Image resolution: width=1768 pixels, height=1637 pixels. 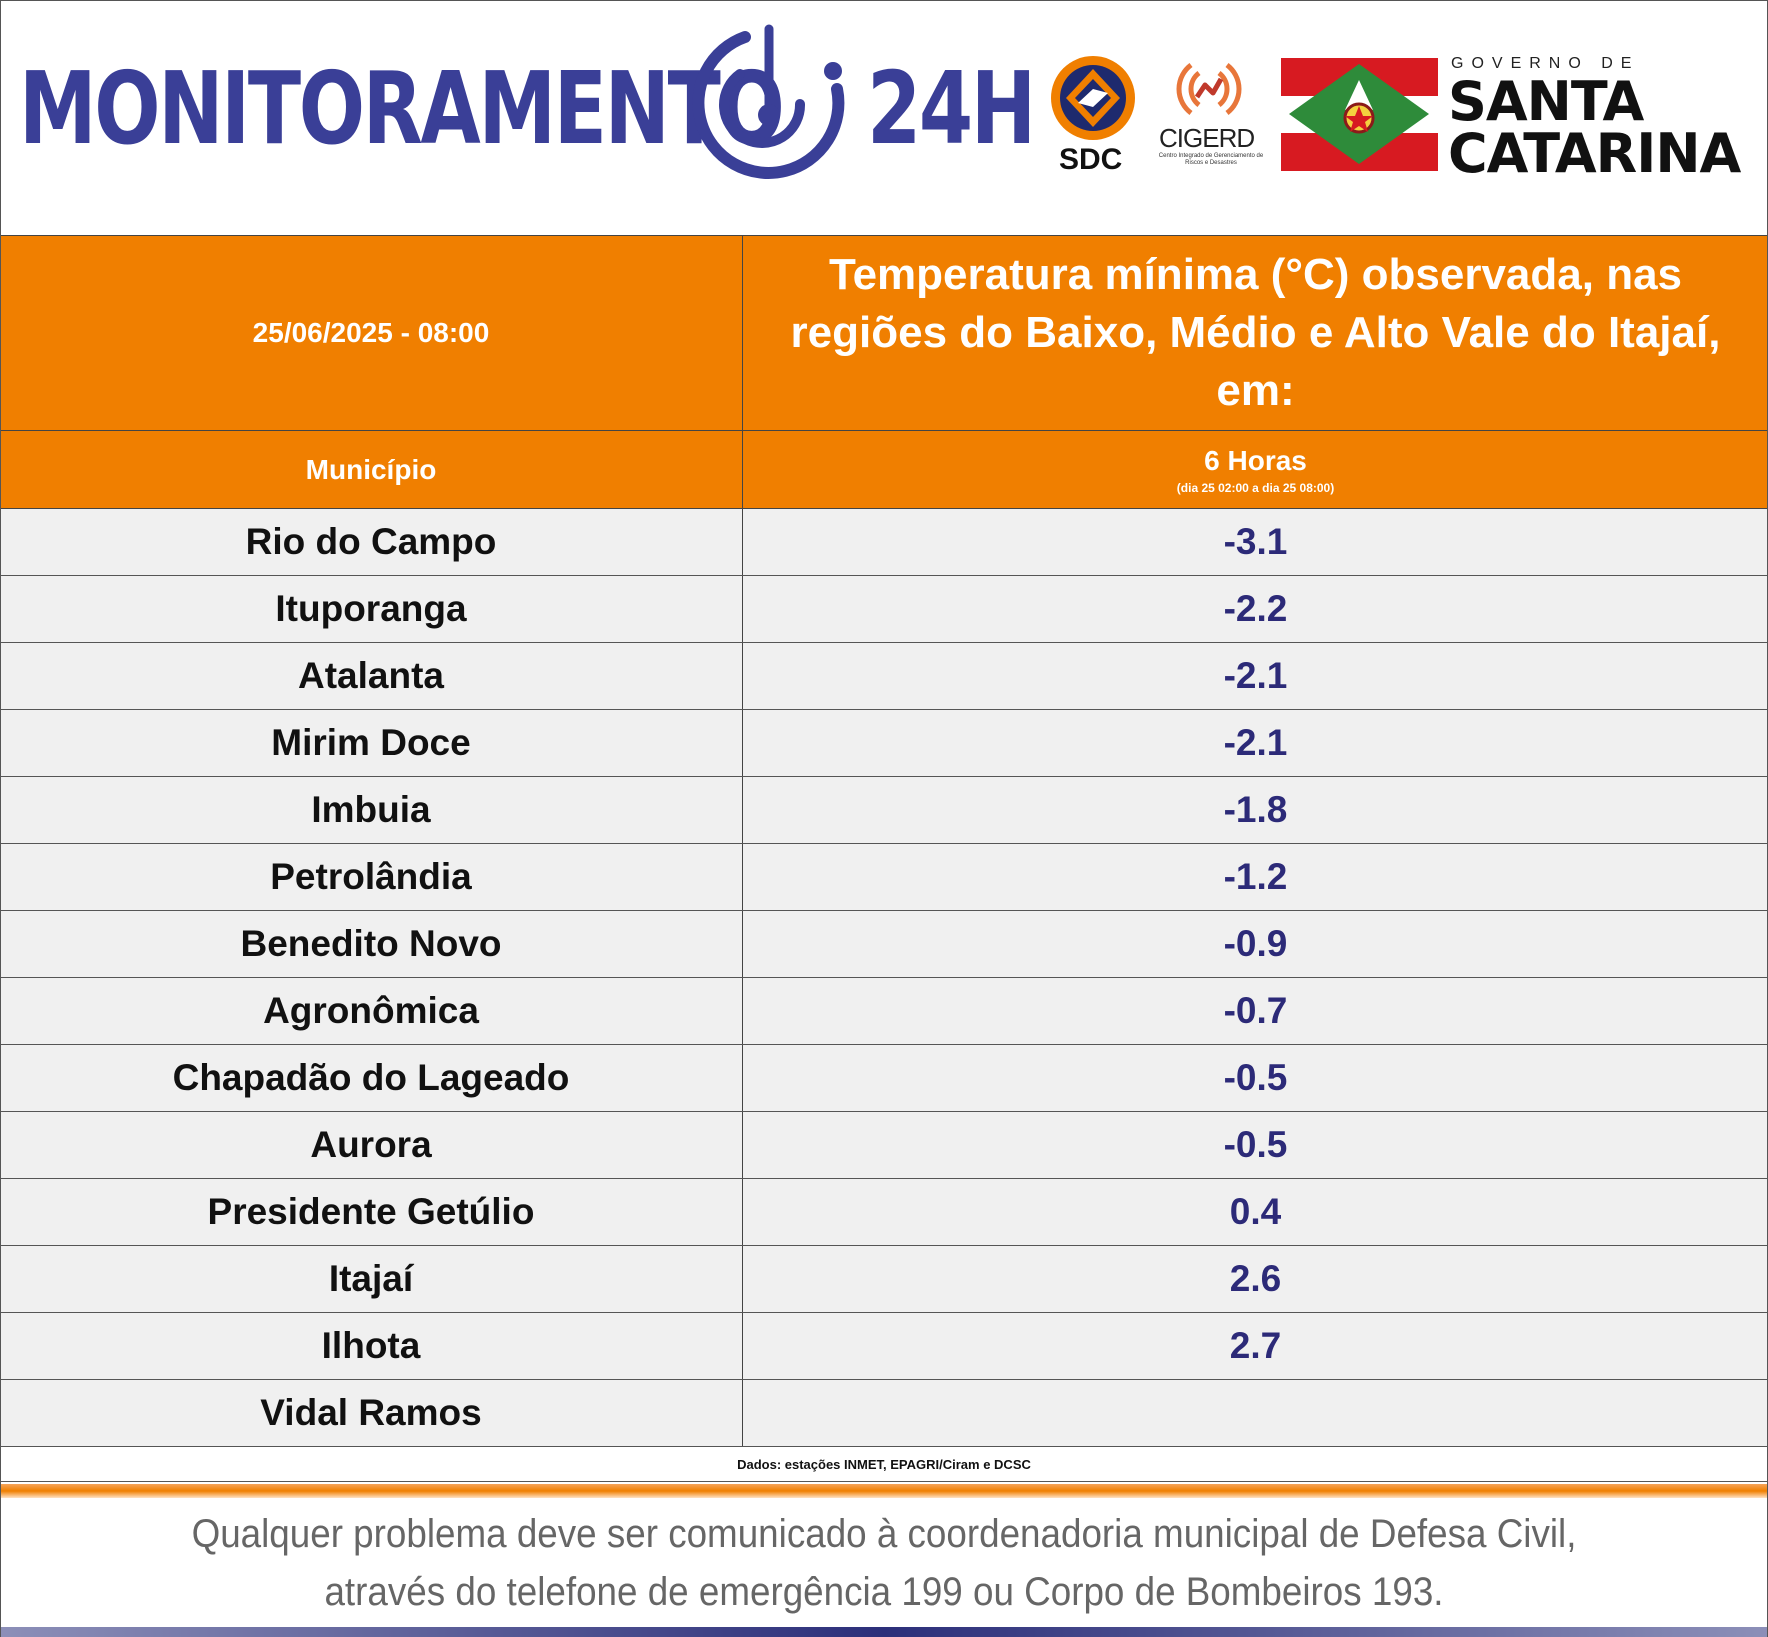 What do you see at coordinates (768, 101) in the screenshot?
I see `radar-icon` at bounding box center [768, 101].